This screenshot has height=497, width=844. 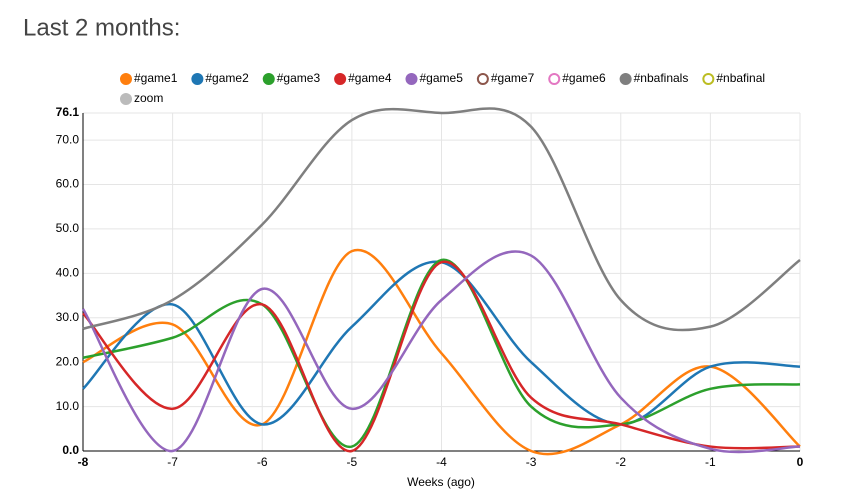 I want to click on legend-item: zoom, so click(x=141, y=98).